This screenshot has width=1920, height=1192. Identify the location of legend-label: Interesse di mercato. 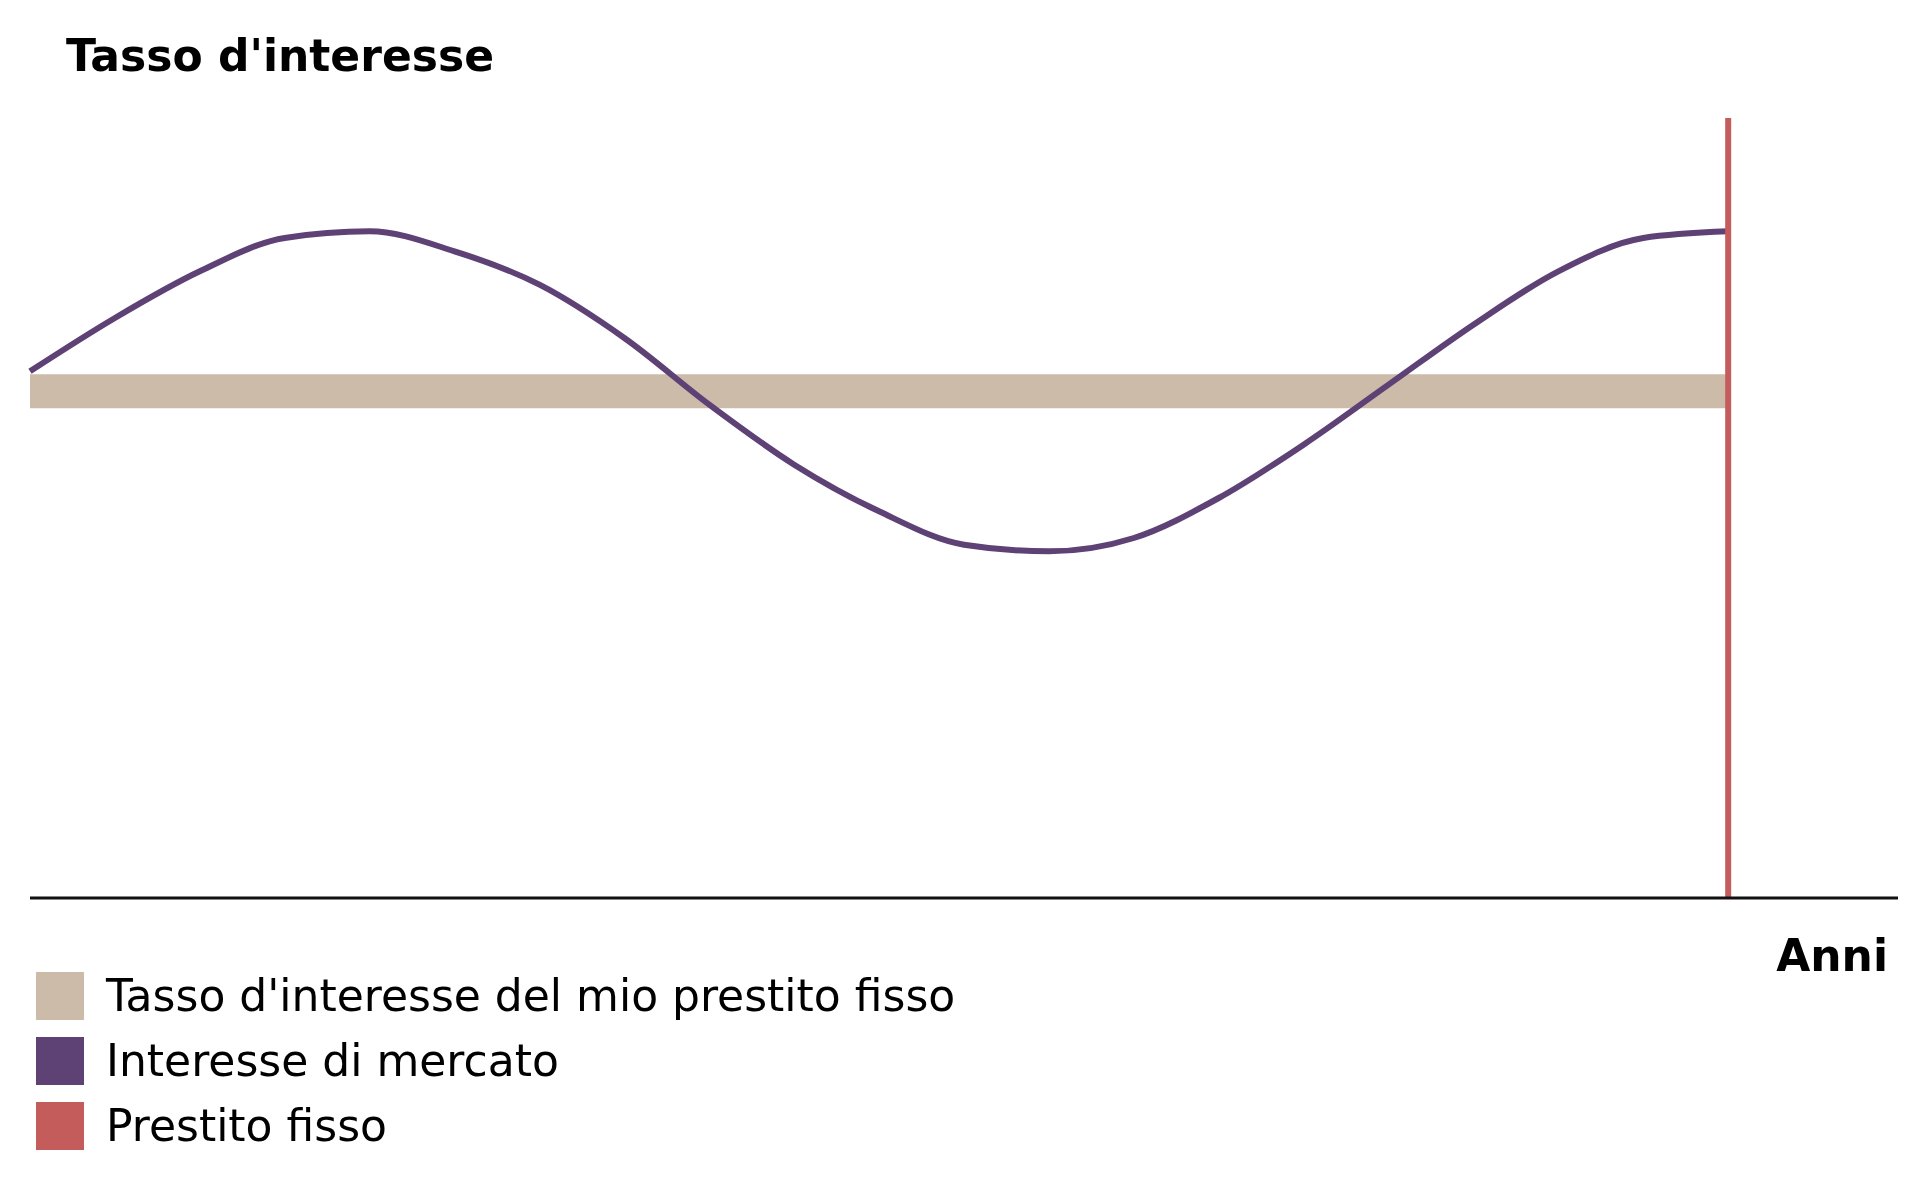
(332, 1060).